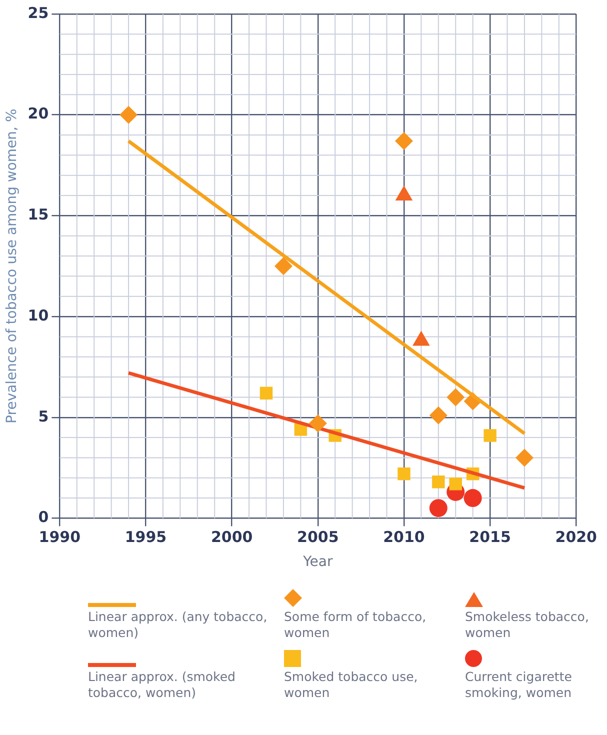 The height and width of the screenshot is (735, 607). Describe the element at coordinates (162, 685) in the screenshot. I see `legend-label: Linear approx. (smoked tobacco, women)` at that location.